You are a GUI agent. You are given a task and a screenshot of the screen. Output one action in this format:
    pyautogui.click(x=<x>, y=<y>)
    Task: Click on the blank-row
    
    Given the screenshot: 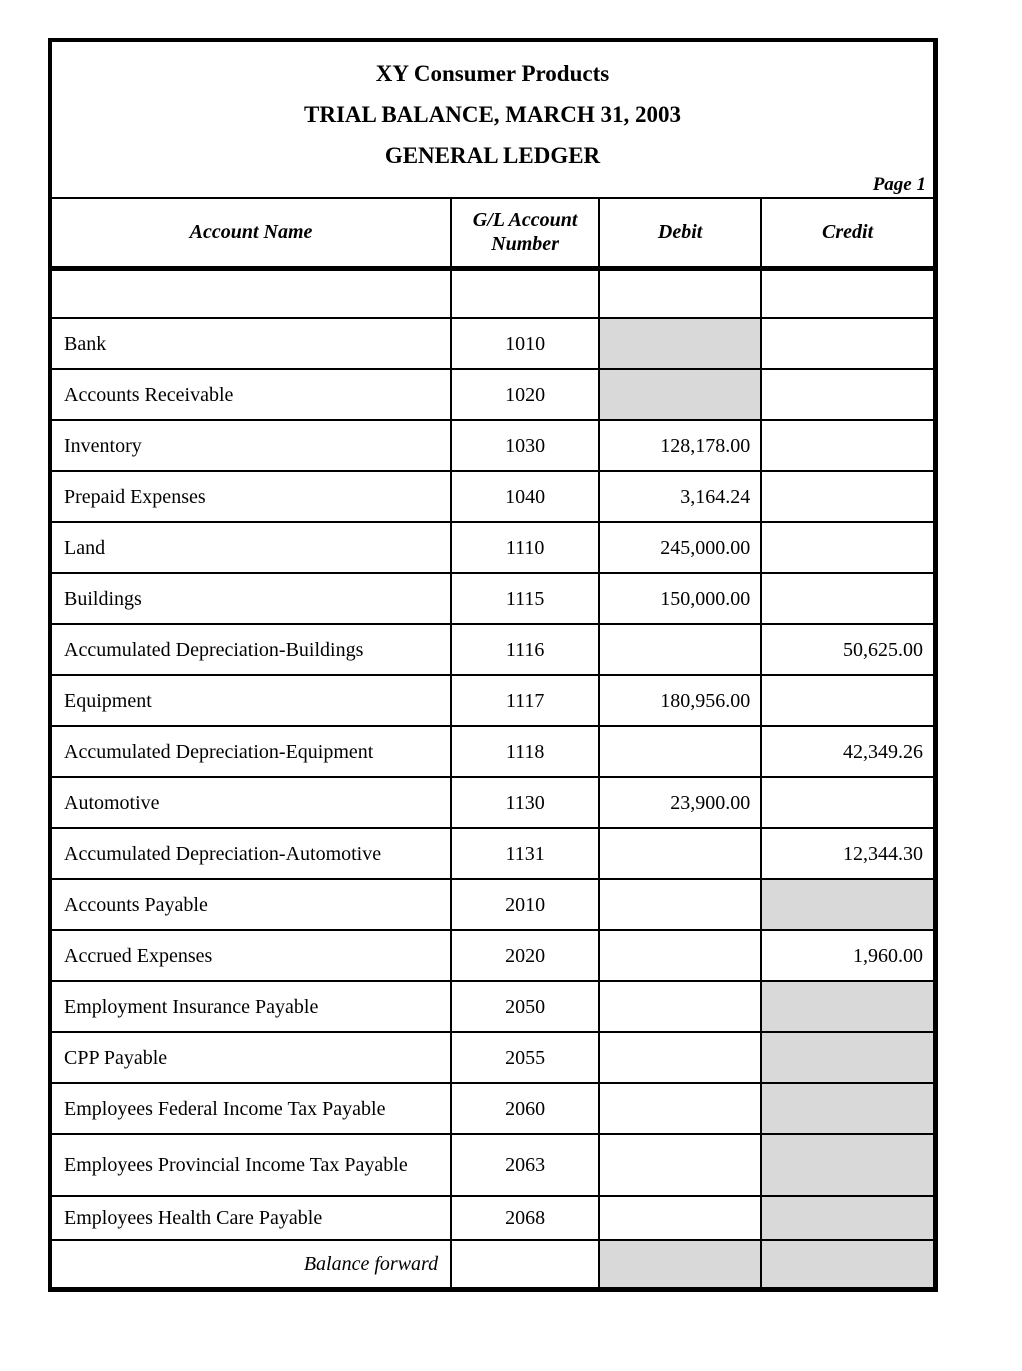 What is the action you would take?
    pyautogui.click(x=492, y=293)
    